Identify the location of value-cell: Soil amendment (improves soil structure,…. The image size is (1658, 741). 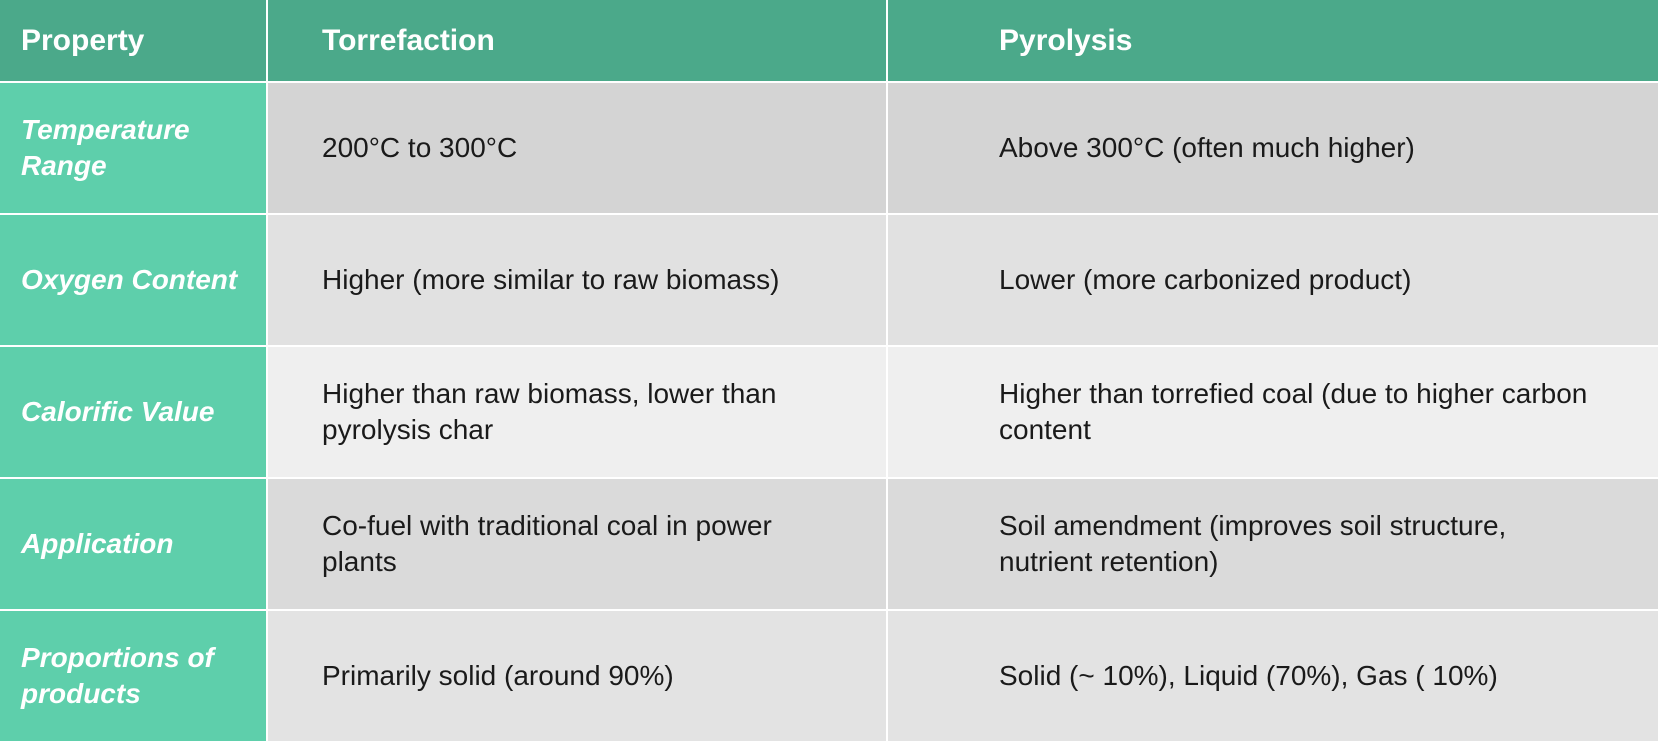
(1272, 543).